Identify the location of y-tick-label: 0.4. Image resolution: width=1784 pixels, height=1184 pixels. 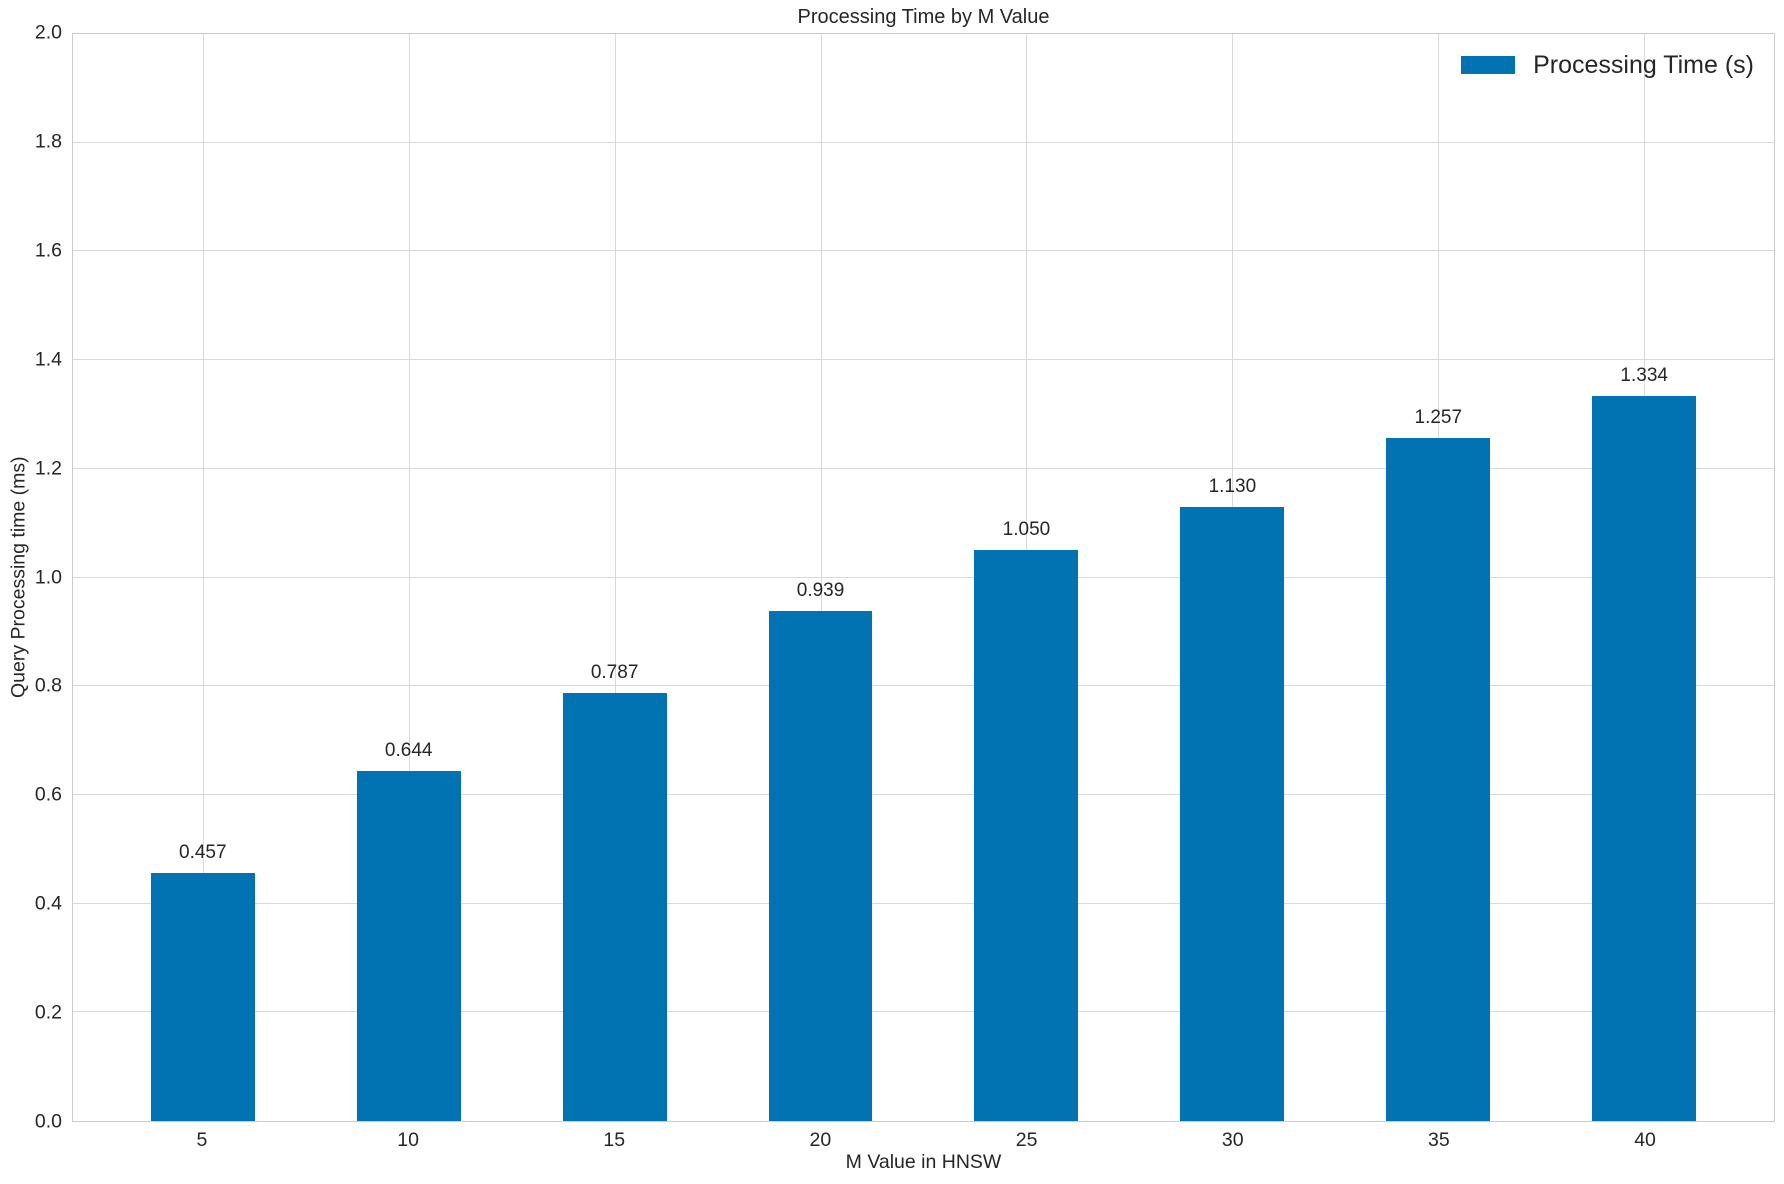
(48, 903).